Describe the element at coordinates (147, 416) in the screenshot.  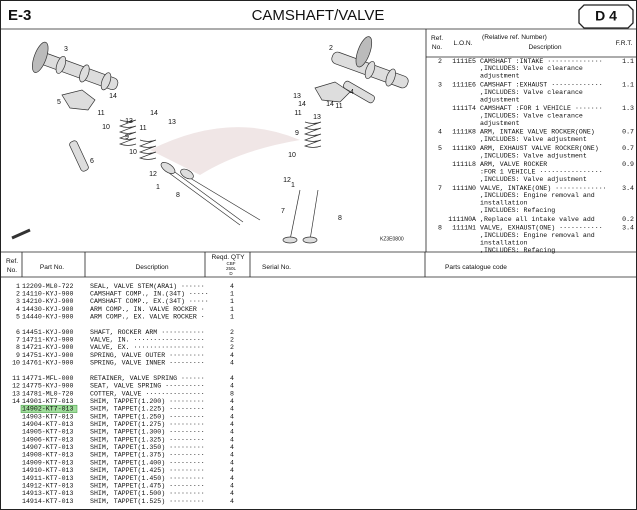
I see `description: SHIM, TAPPET(1.250) ·········` at that location.